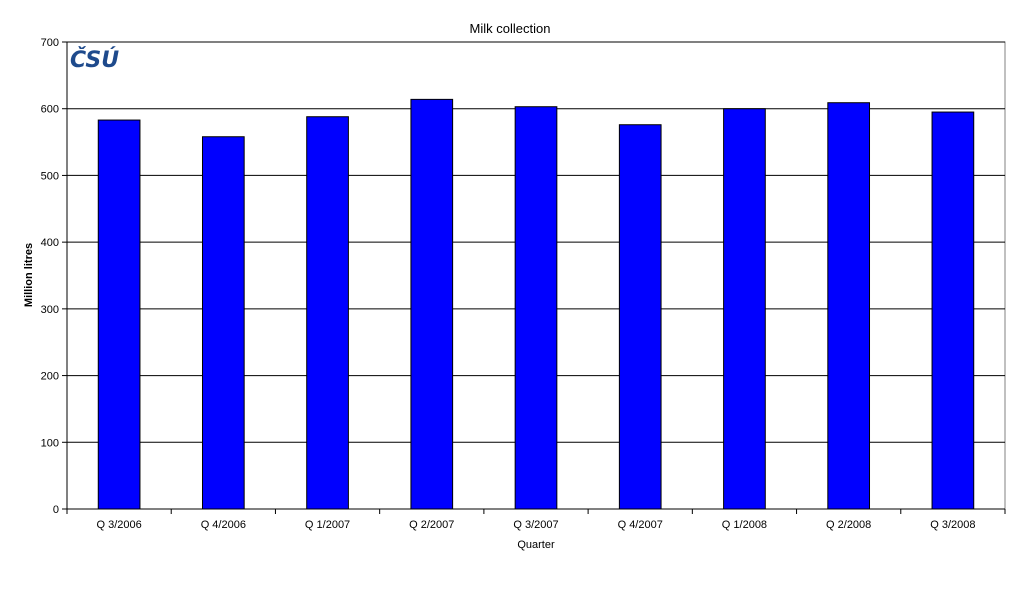  What do you see at coordinates (50, 310) in the screenshot?
I see `y-tick-label: 300` at bounding box center [50, 310].